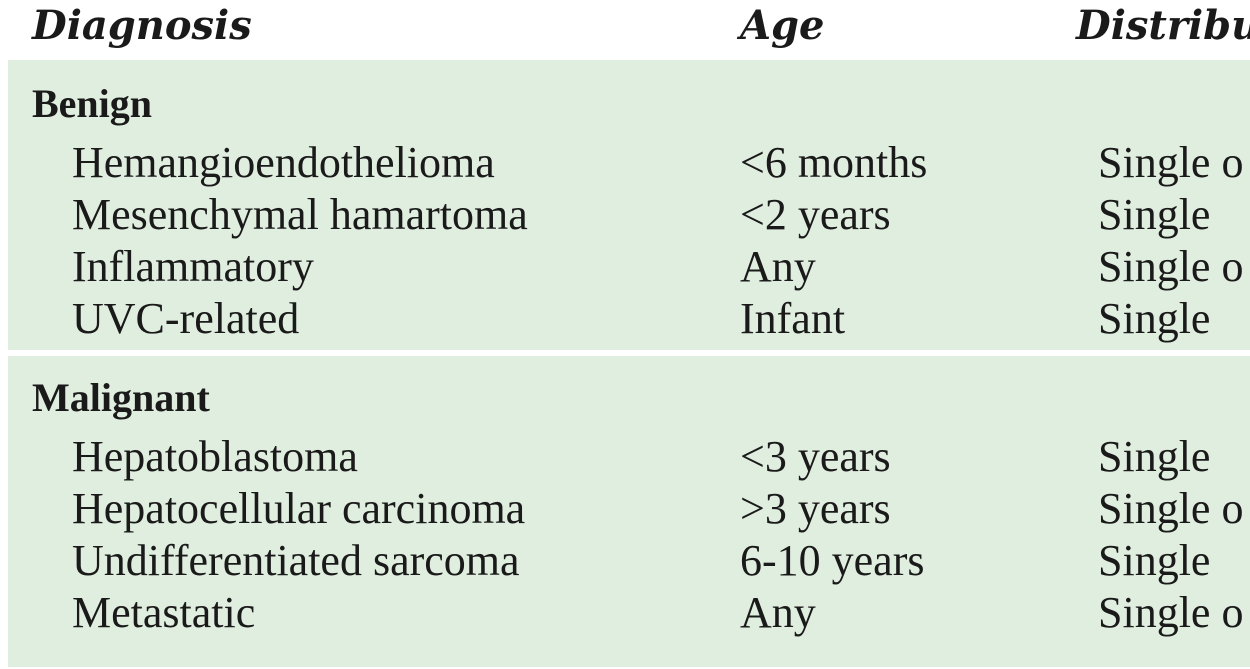 This screenshot has width=1250, height=669. What do you see at coordinates (782, 25) in the screenshot?
I see `header-age: Age` at bounding box center [782, 25].